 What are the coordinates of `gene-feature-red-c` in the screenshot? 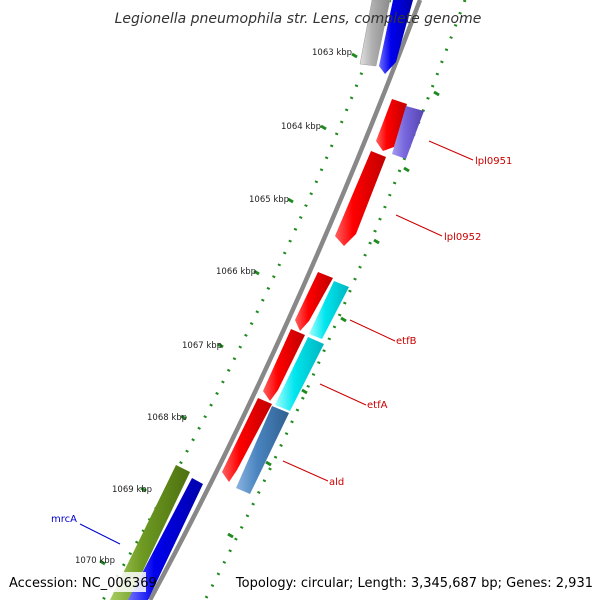 It's located at (247, 440).